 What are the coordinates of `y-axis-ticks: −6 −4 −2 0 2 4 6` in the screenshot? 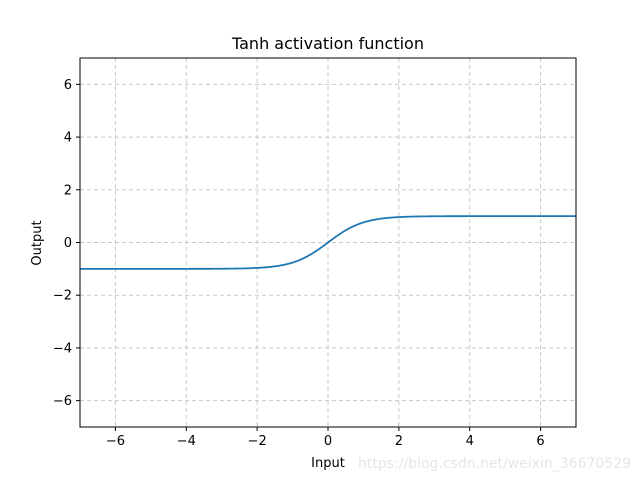 It's located at (66, 243).